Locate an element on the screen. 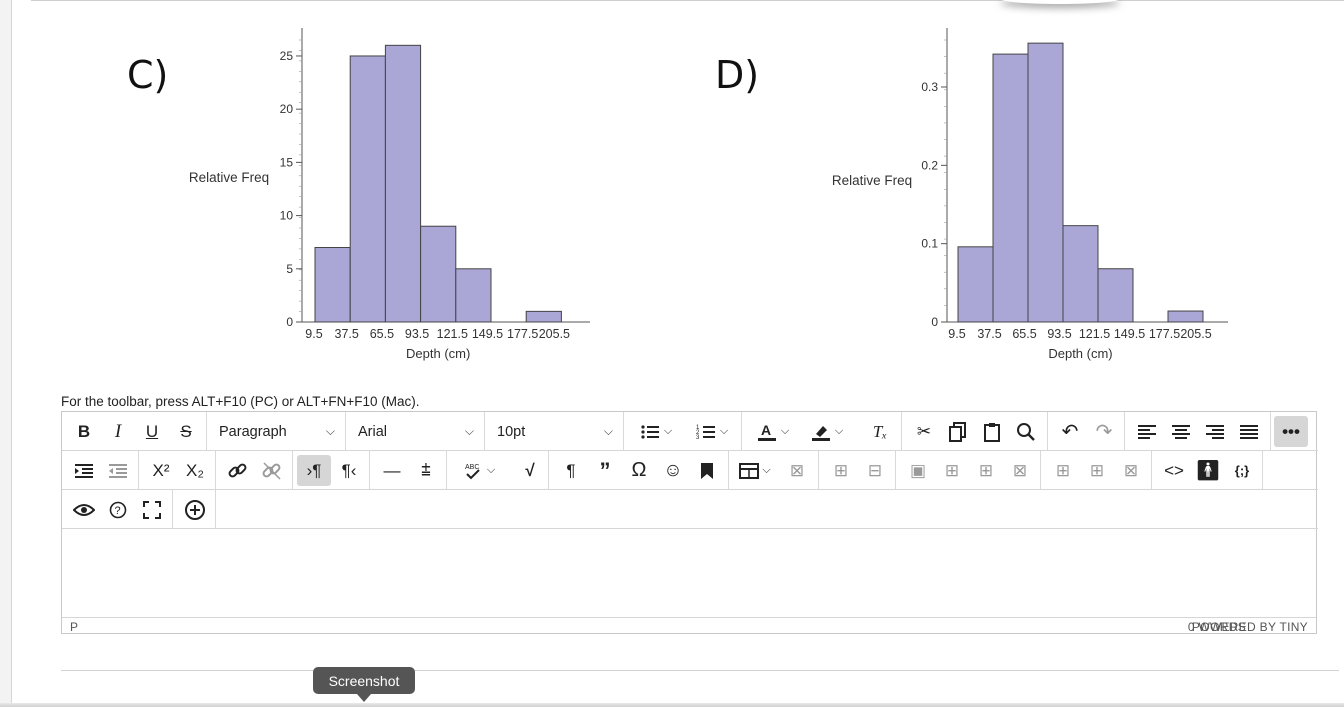 The height and width of the screenshot is (707, 1344). delete-row-button: ⊠ is located at coordinates (1020, 470).